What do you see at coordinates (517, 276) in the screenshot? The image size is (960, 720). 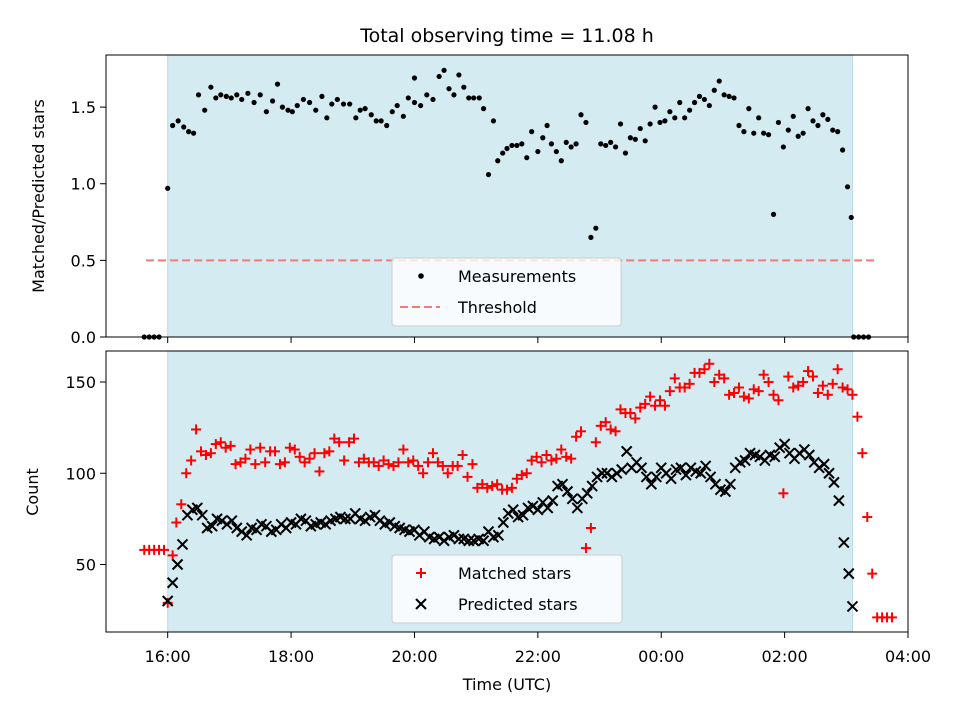 I see `legend-measurements-label: Measurements` at bounding box center [517, 276].